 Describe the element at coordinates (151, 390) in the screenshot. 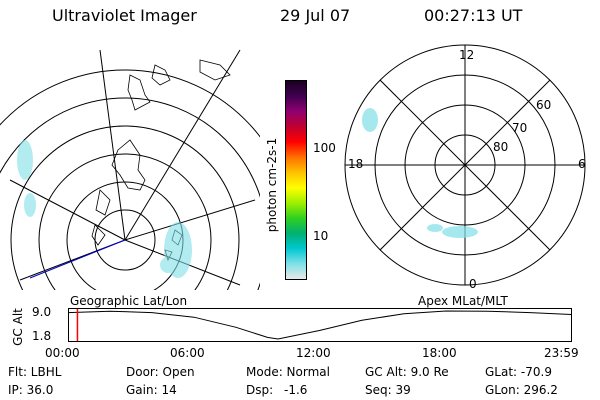

I see `gain-info: Gain: 14` at that location.